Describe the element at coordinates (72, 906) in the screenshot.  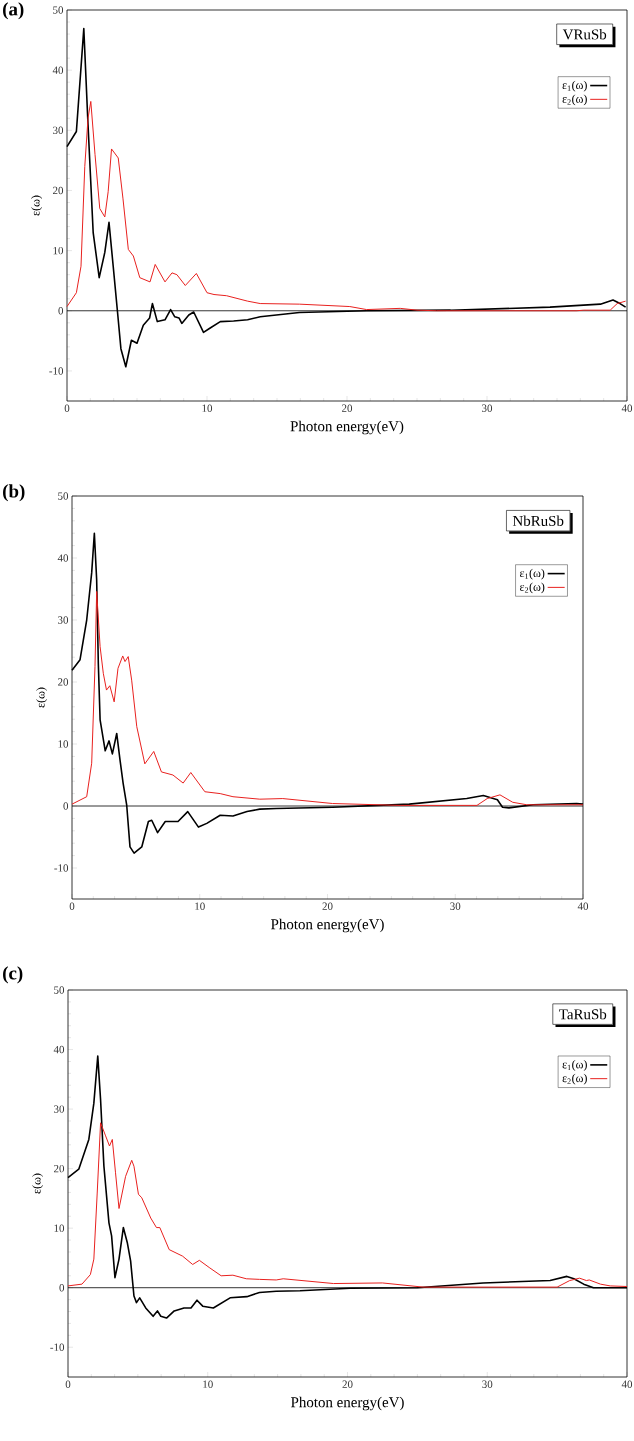
I see `x-tick-label: 0` at that location.